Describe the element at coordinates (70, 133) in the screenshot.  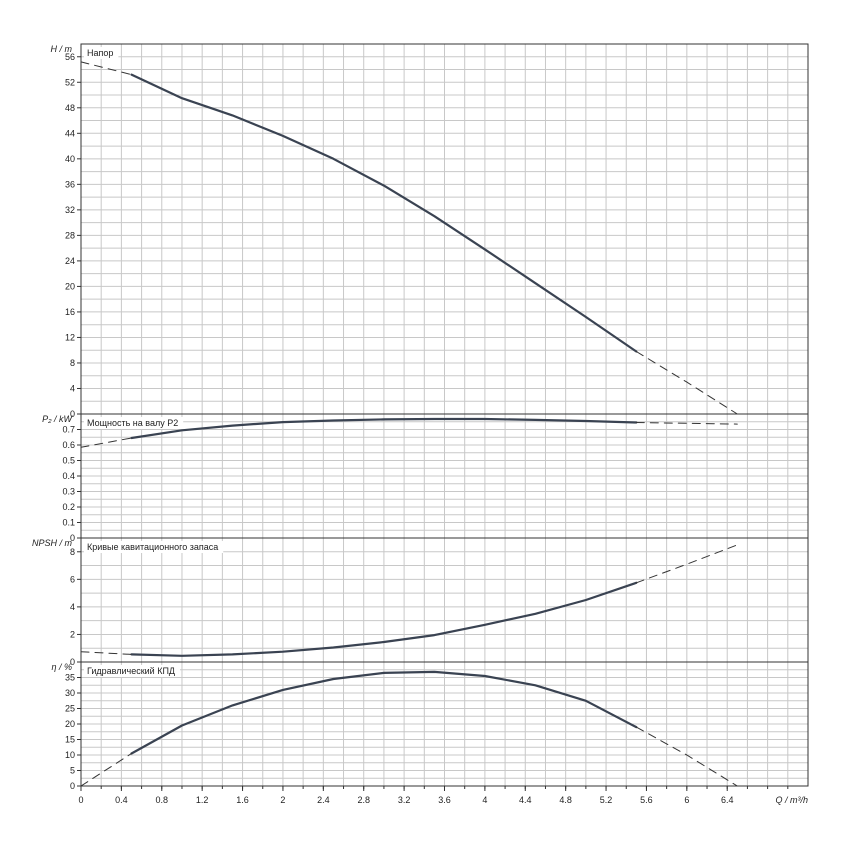
I see `y-tick-label: 44` at that location.